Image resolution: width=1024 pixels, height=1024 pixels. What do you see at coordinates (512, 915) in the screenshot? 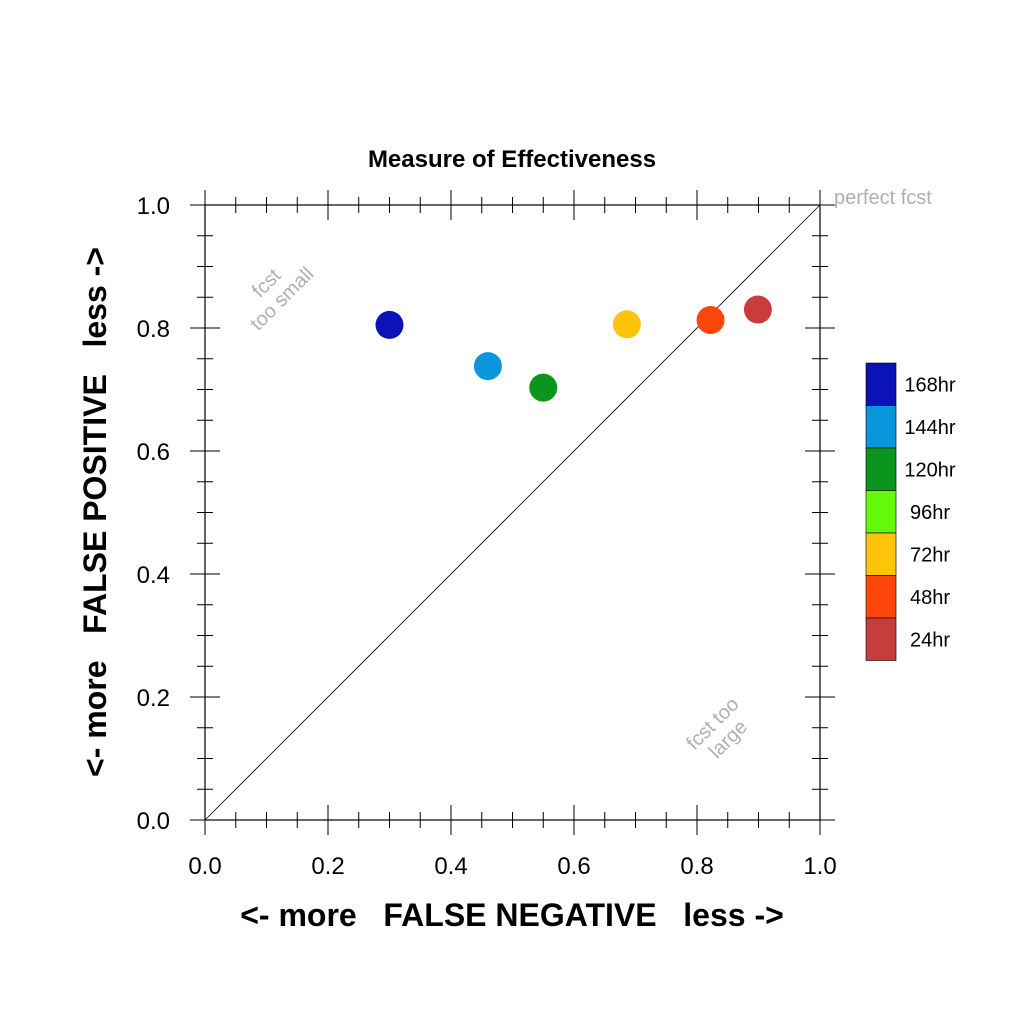
I see `x-axis-label: <- more FALSE NEGATIVE less ->` at bounding box center [512, 915].